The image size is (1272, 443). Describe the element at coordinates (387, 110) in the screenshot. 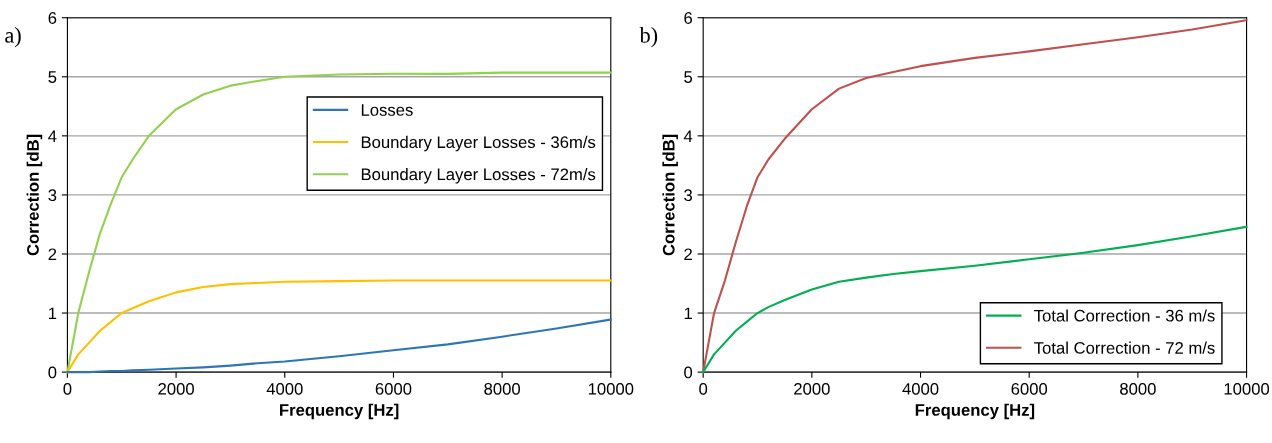

I see `legend-label: Losses` at that location.